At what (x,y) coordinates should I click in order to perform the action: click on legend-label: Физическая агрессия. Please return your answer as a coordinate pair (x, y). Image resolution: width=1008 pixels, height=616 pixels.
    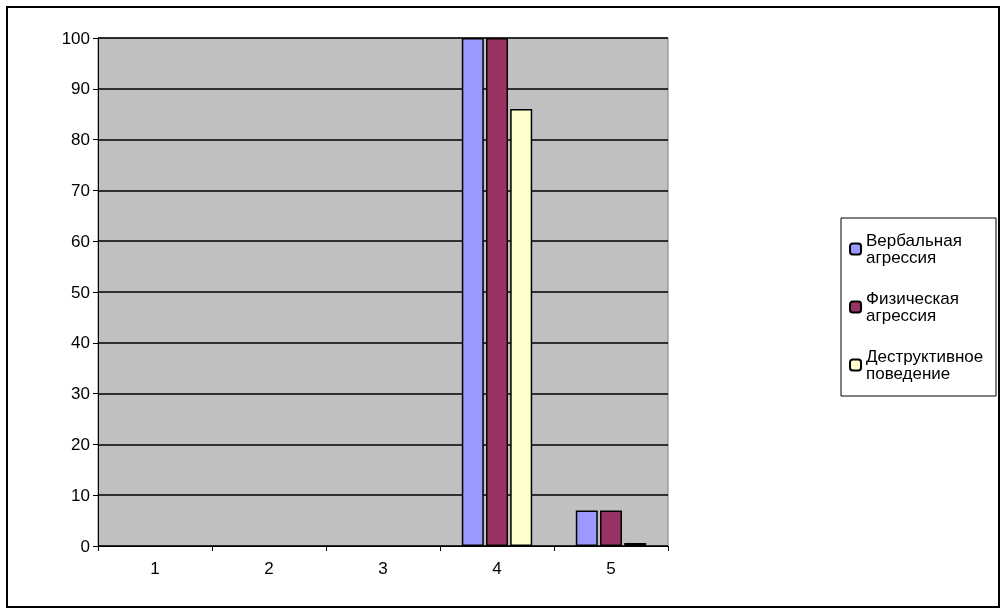
    Looking at the image, I should click on (915, 307).